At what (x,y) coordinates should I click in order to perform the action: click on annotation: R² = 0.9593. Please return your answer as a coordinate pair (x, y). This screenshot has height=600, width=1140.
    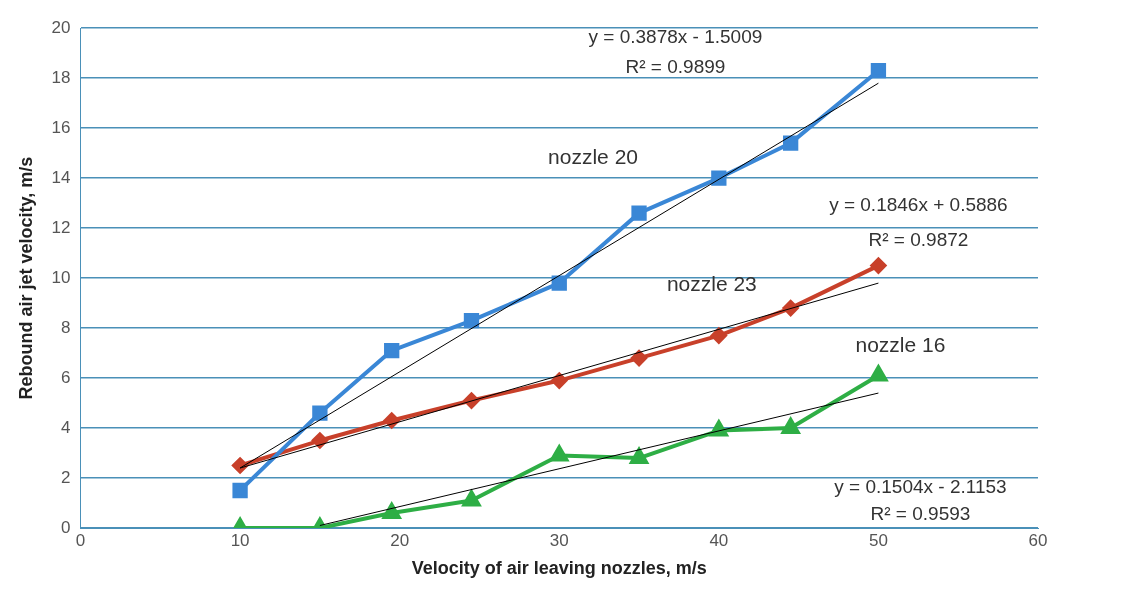
    Looking at the image, I should click on (920, 514).